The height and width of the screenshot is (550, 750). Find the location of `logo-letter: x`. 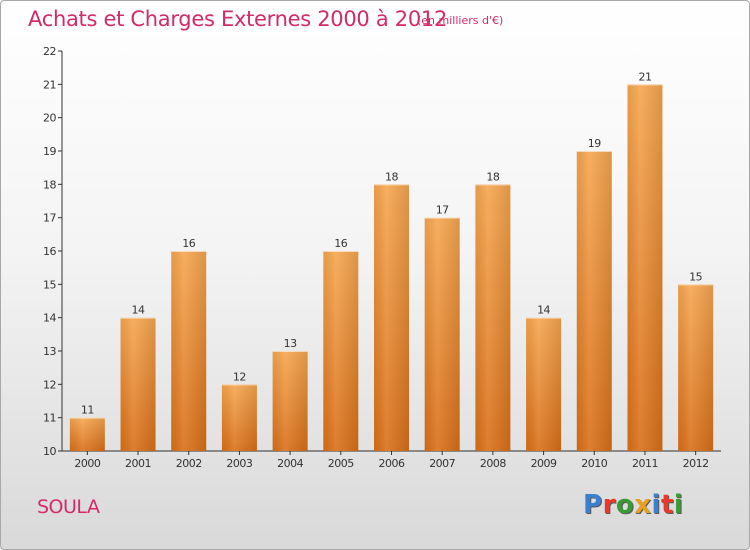

logo-letter: x is located at coordinates (643, 505).